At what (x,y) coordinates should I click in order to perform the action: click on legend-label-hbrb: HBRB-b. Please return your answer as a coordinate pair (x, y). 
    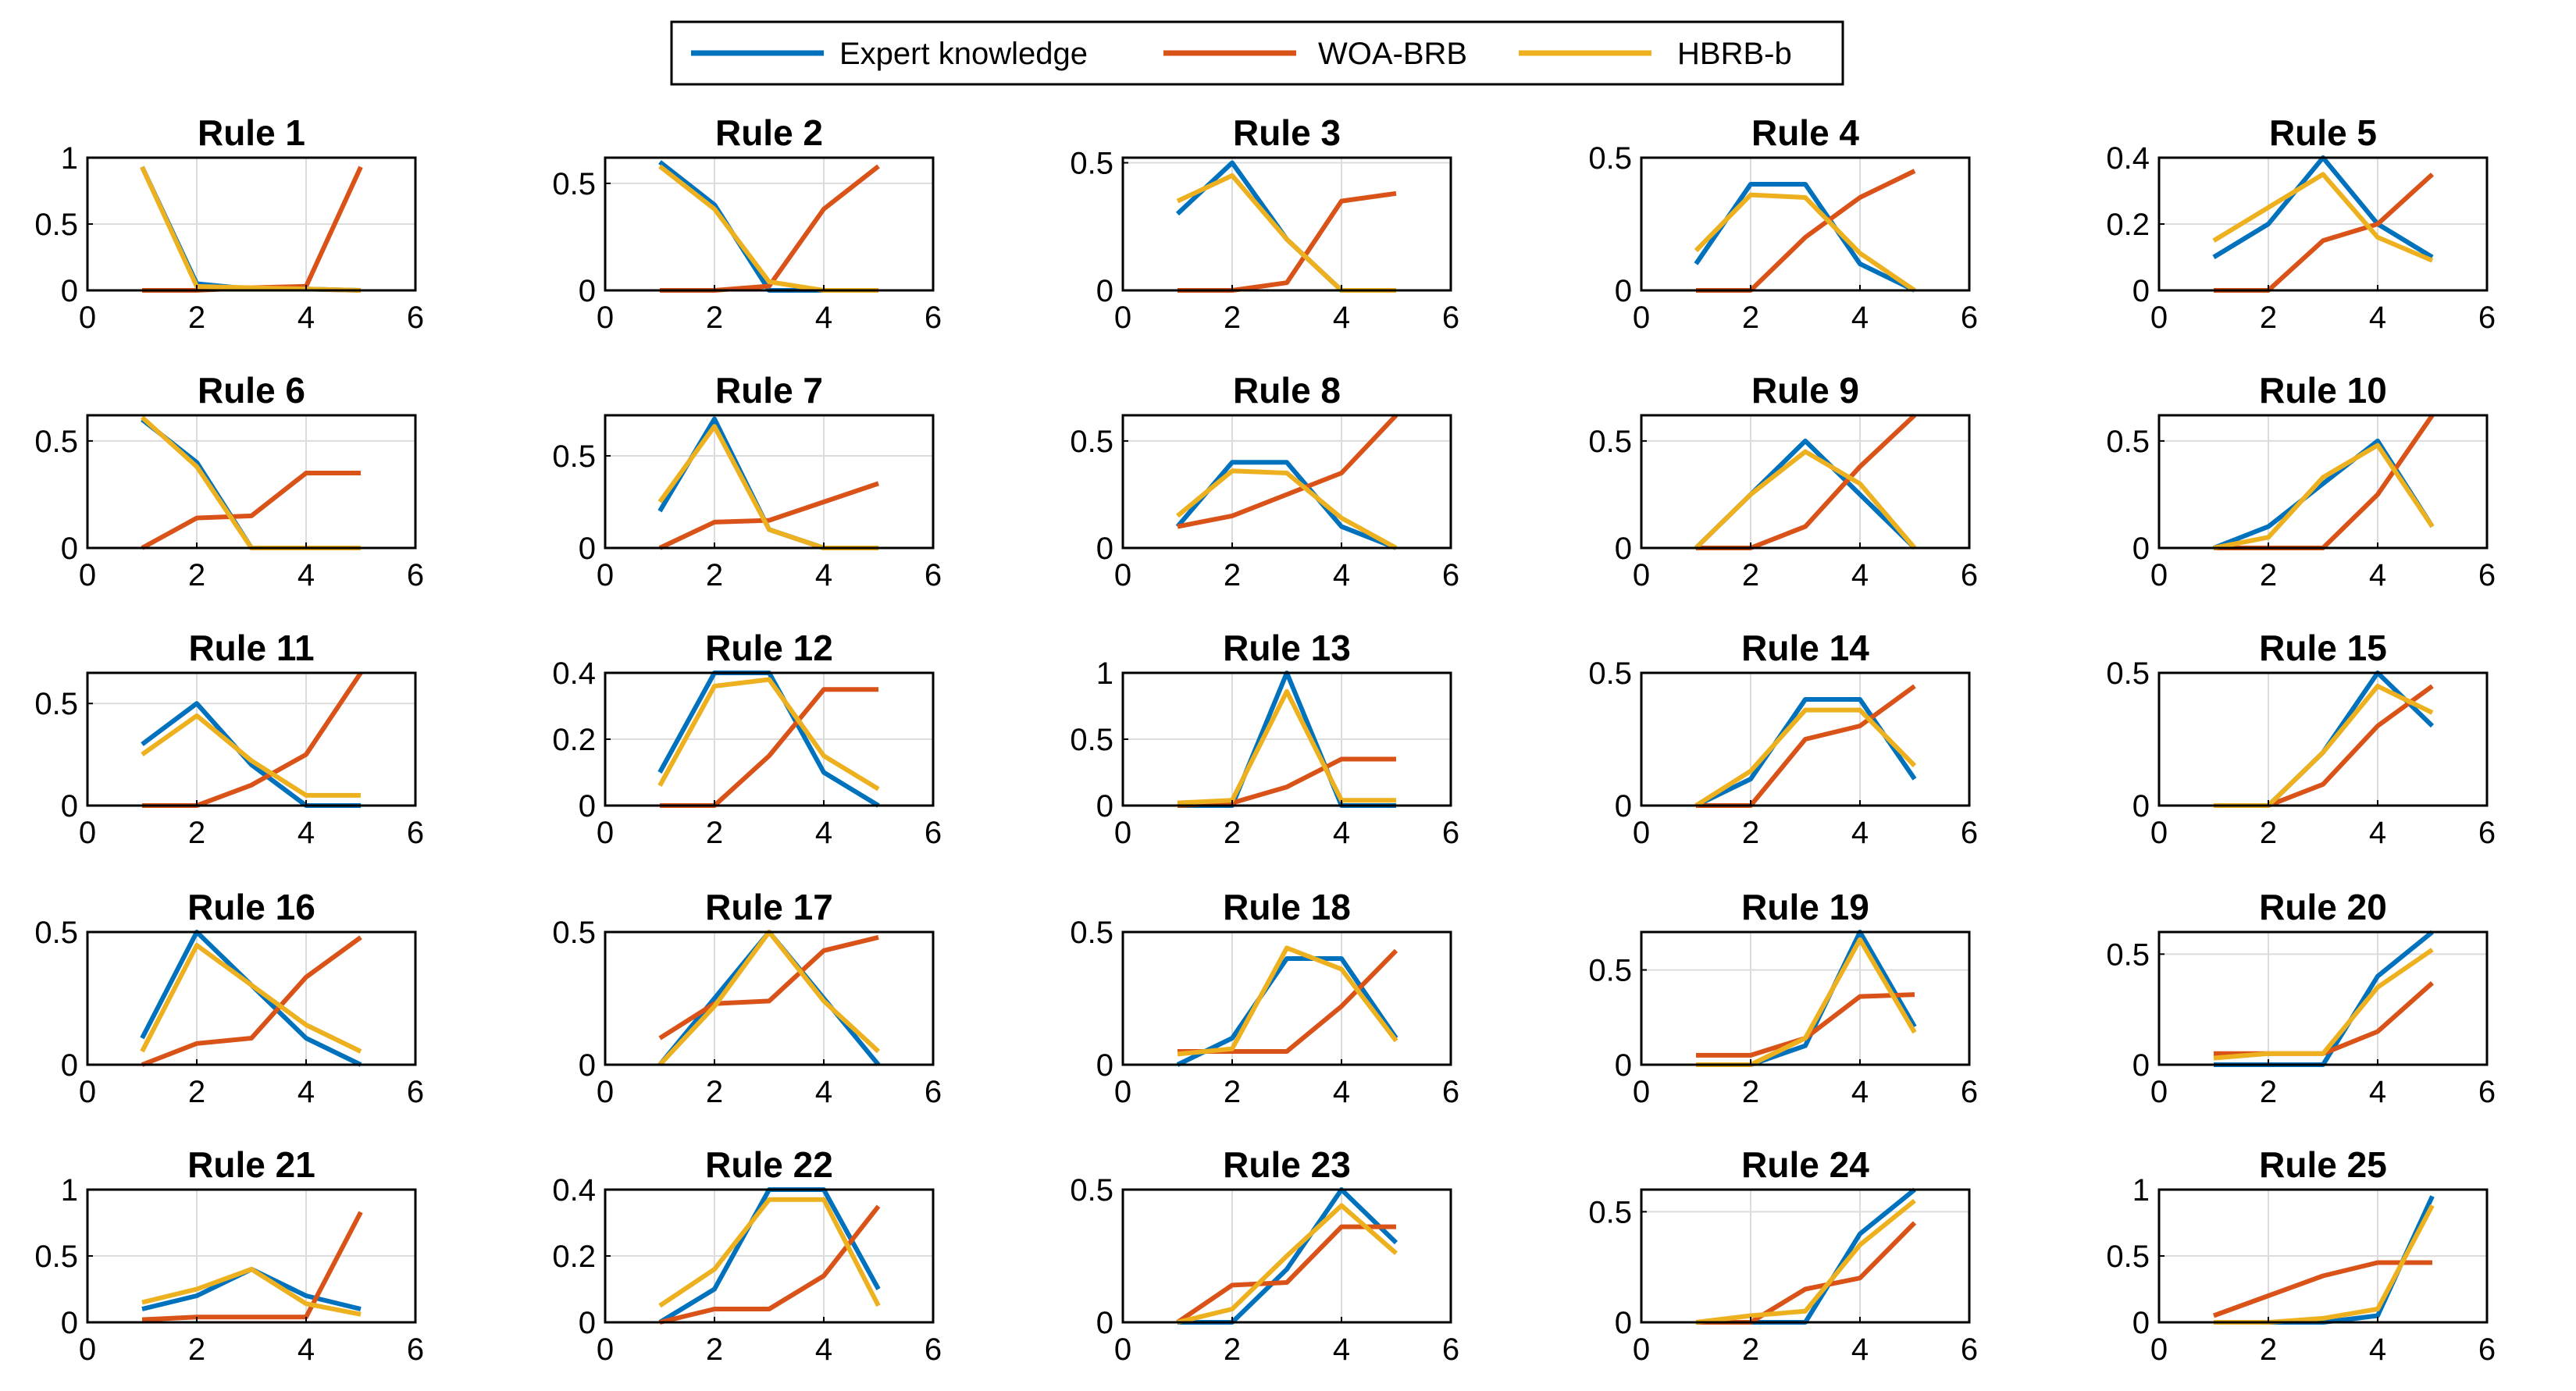
    Looking at the image, I should click on (1735, 54).